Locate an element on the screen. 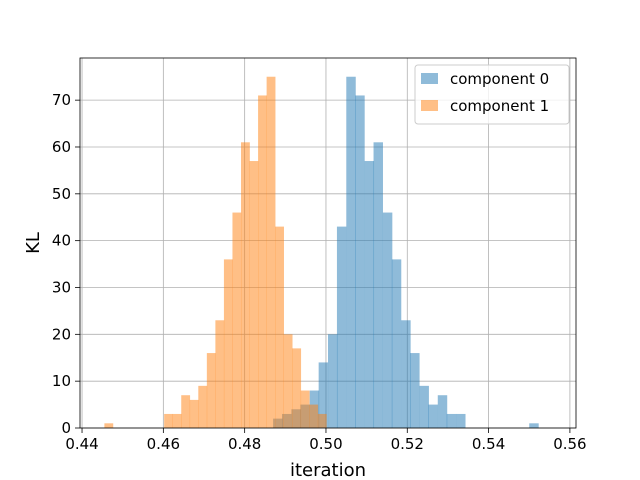  x-axis-ticks: 0.44 0.46 0.48 0.50 0.52 0.54 0.56 is located at coordinates (326, 440).